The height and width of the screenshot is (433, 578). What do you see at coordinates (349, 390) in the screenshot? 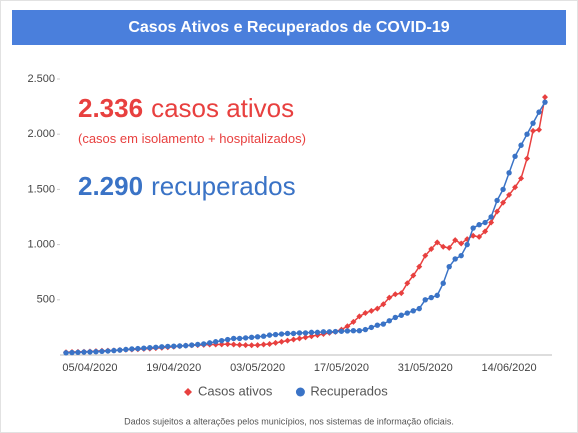
I see `legend-label: Recuperados` at bounding box center [349, 390].